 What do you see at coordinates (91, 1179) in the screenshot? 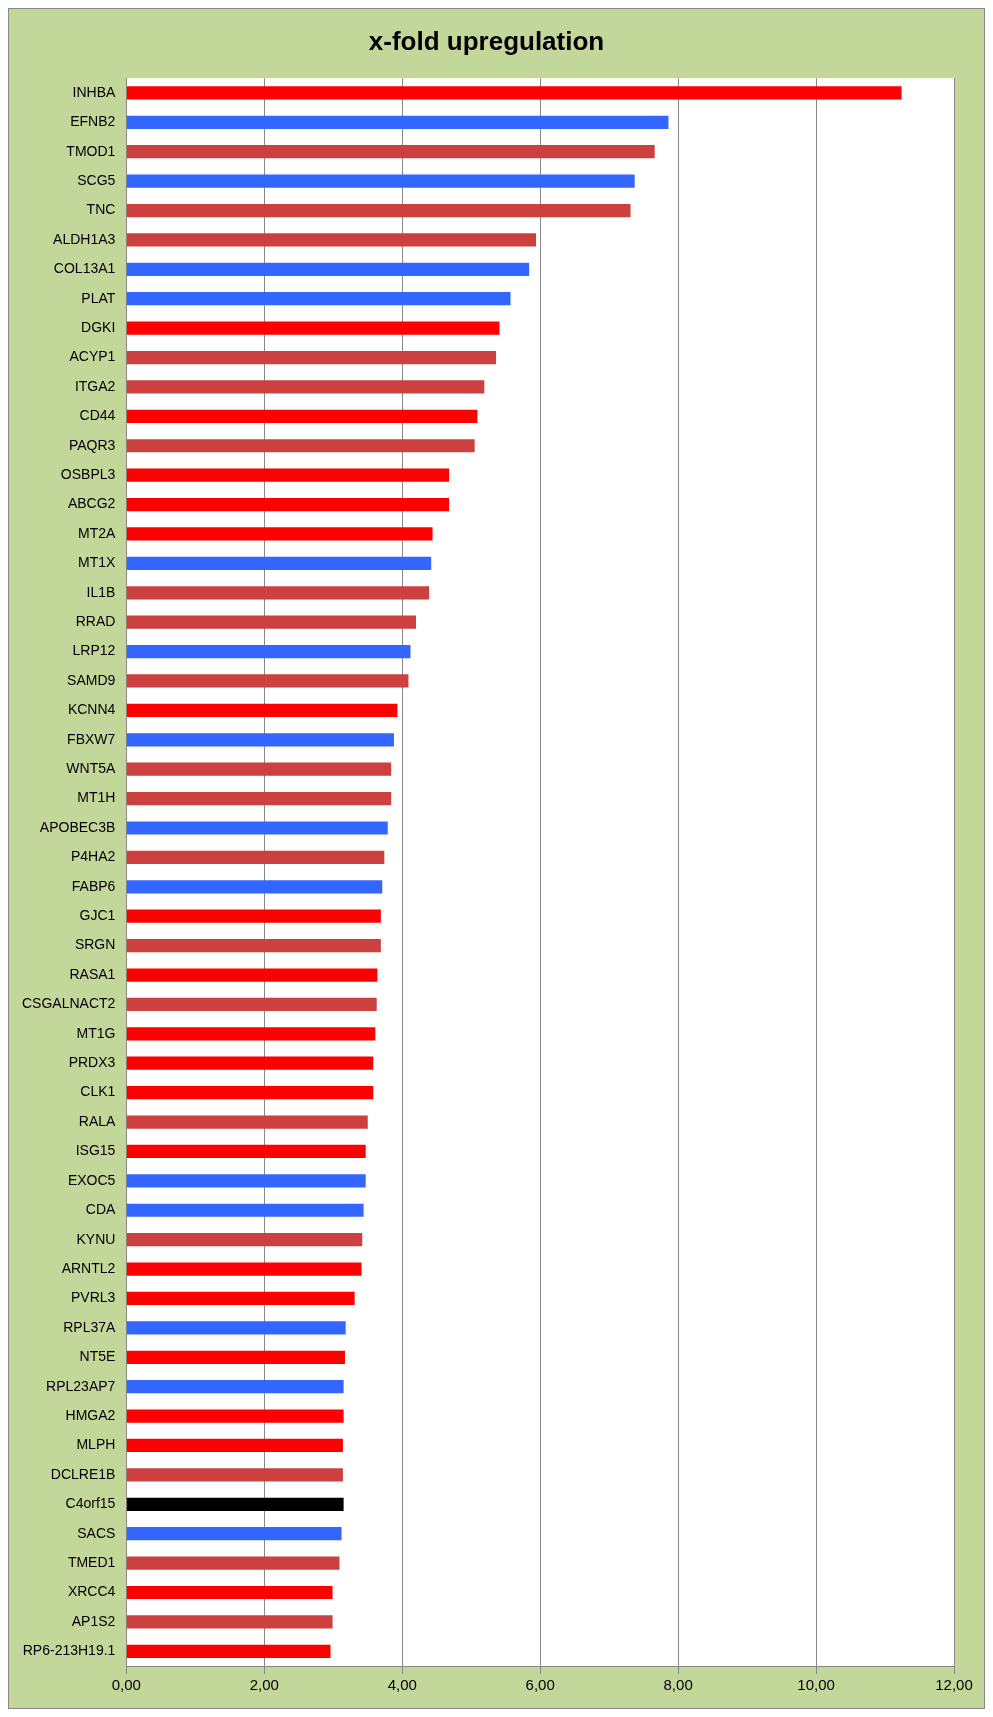
I see `y-tick-label: EXOC5` at bounding box center [91, 1179].